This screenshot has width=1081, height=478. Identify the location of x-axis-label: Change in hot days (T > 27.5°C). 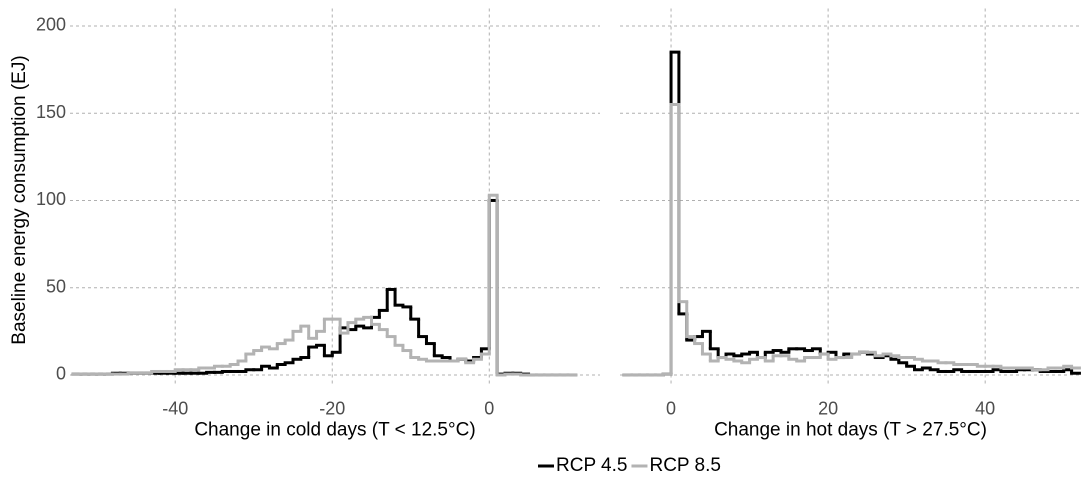
(850, 430).